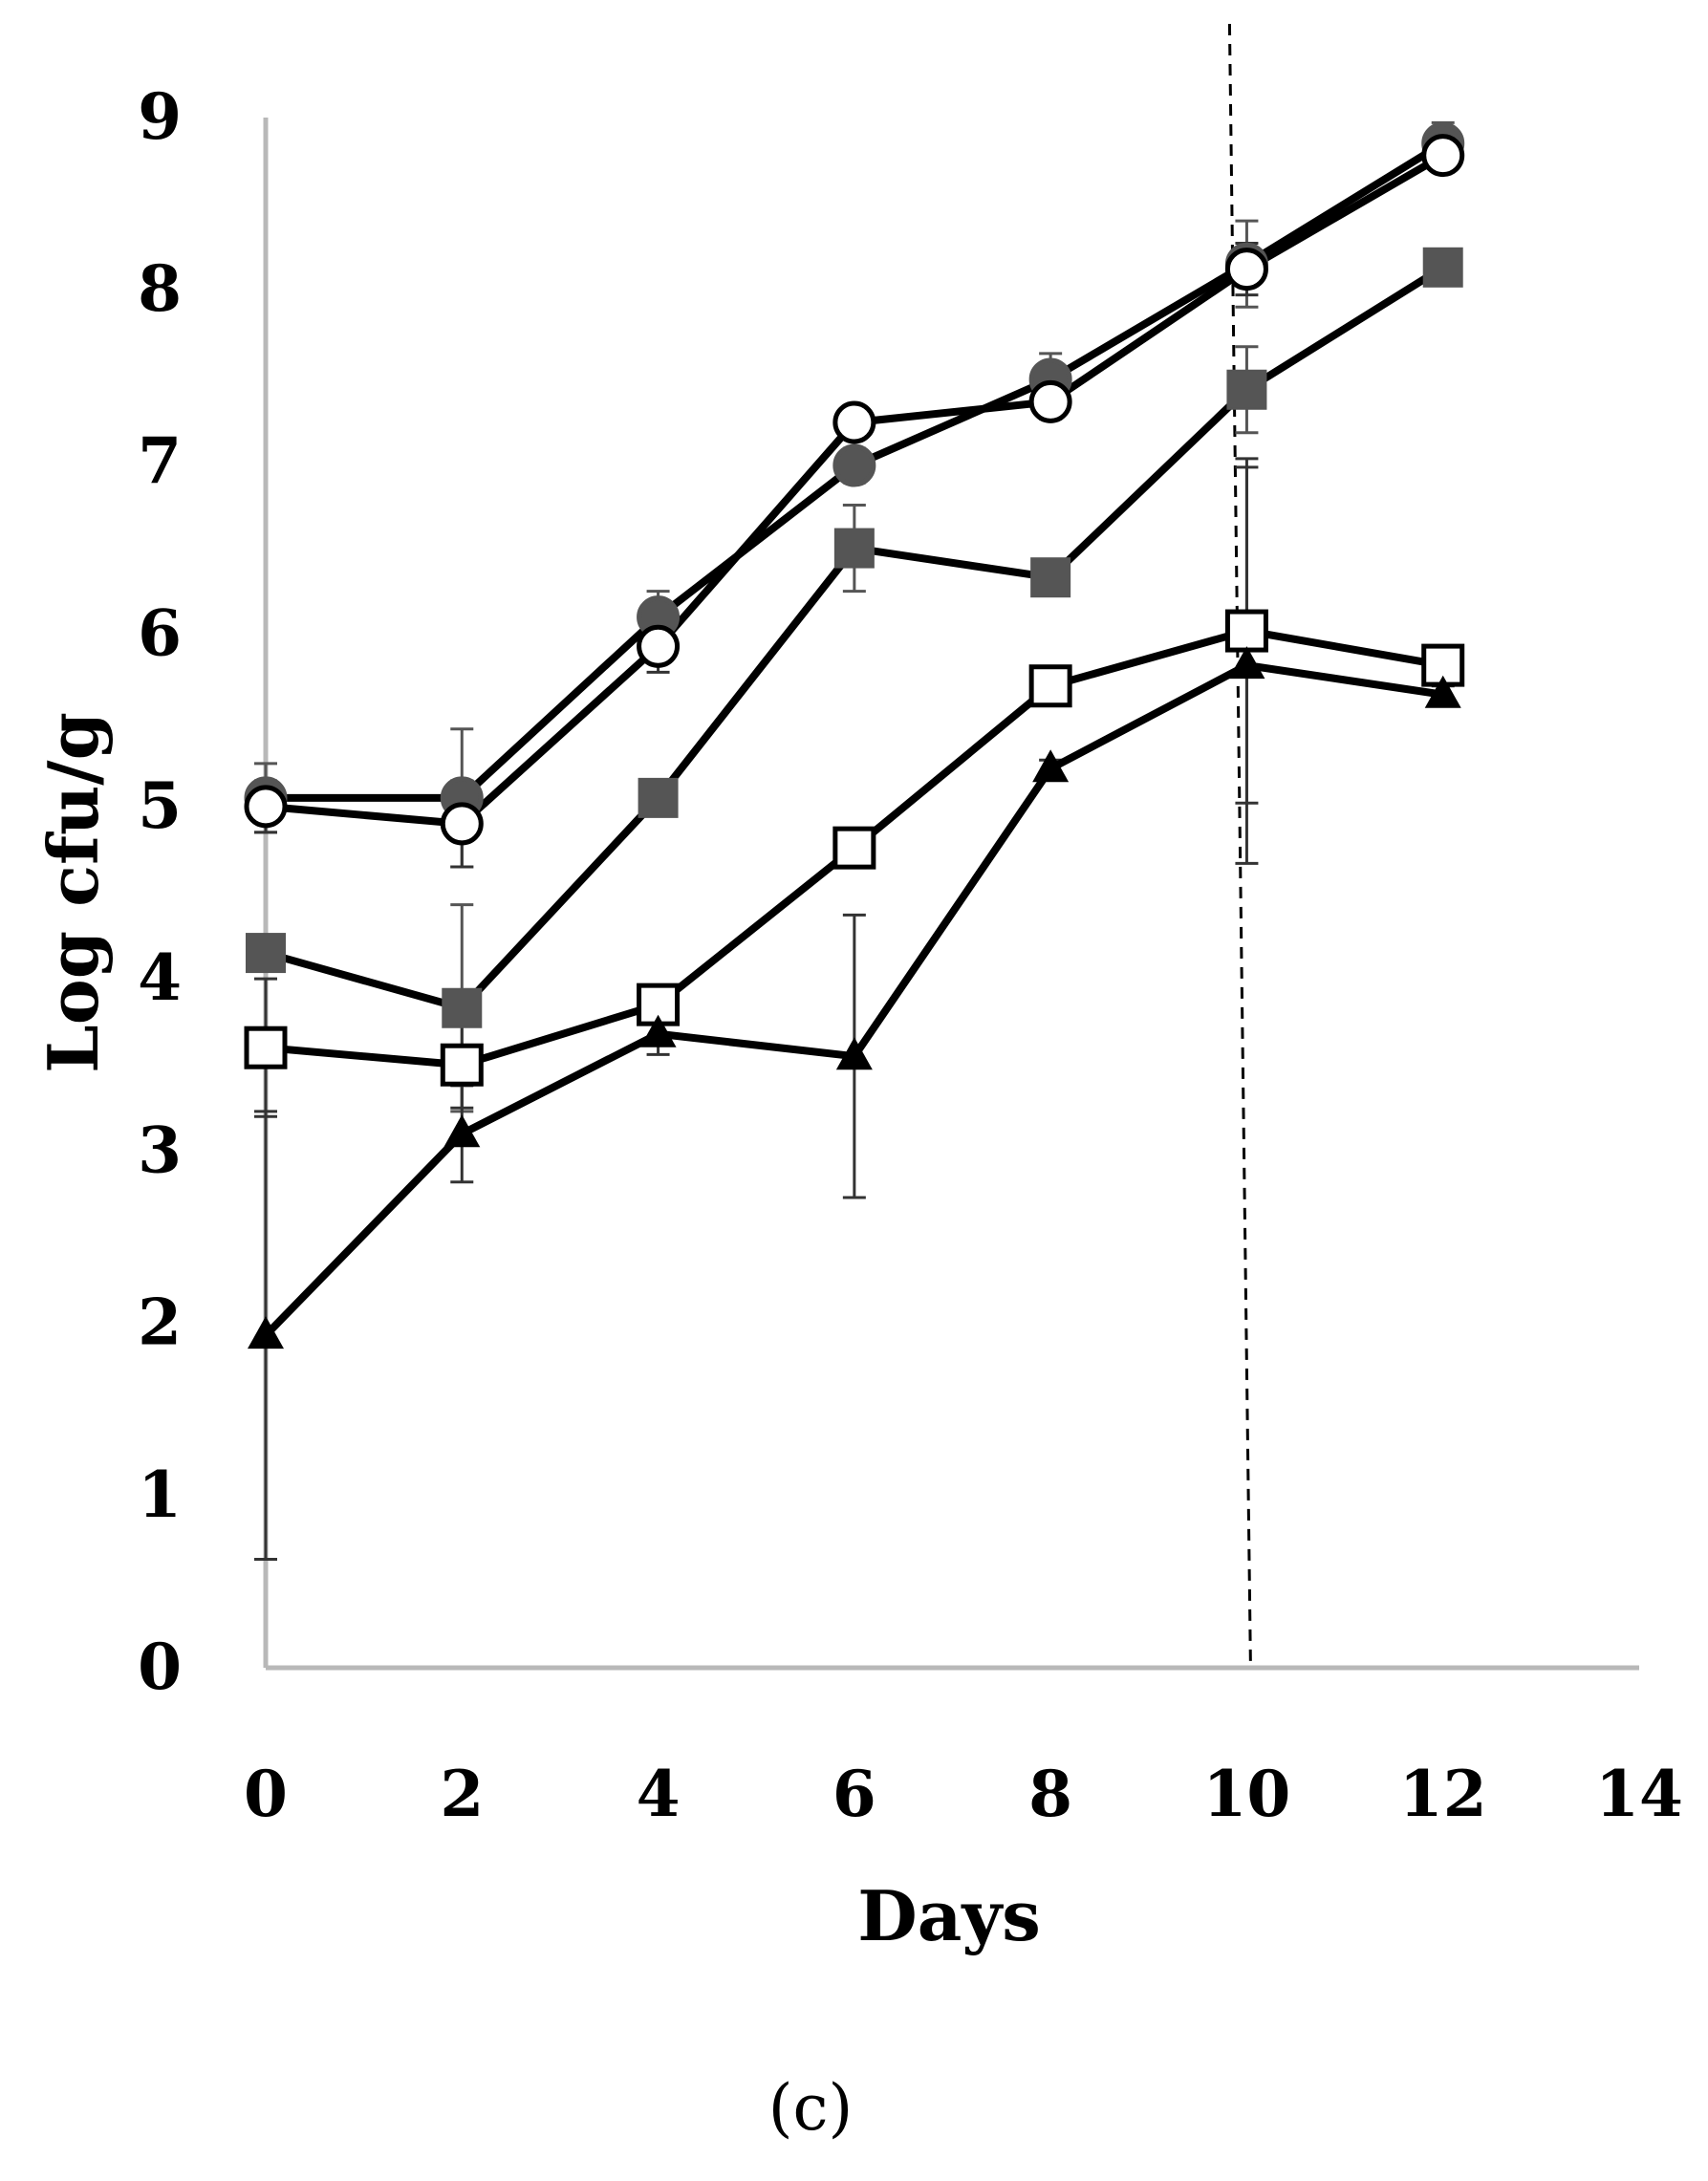 Image resolution: width=1708 pixels, height=2181 pixels. I want to click on y-tick-label: 6, so click(160, 633).